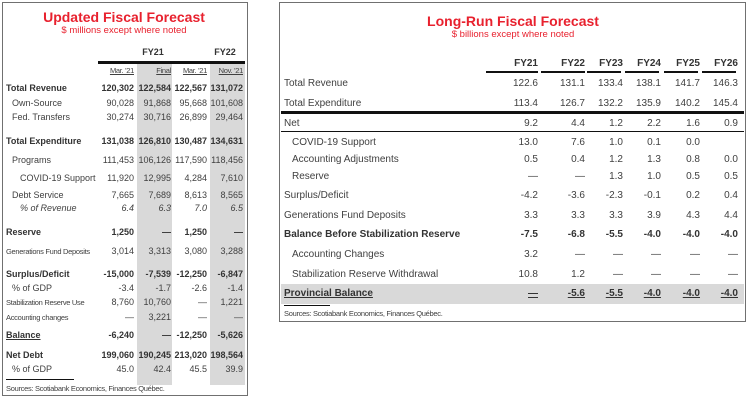 This screenshot has width=749, height=400. Describe the element at coordinates (200, 208) in the screenshot. I see `cell-value: 7.0` at that location.